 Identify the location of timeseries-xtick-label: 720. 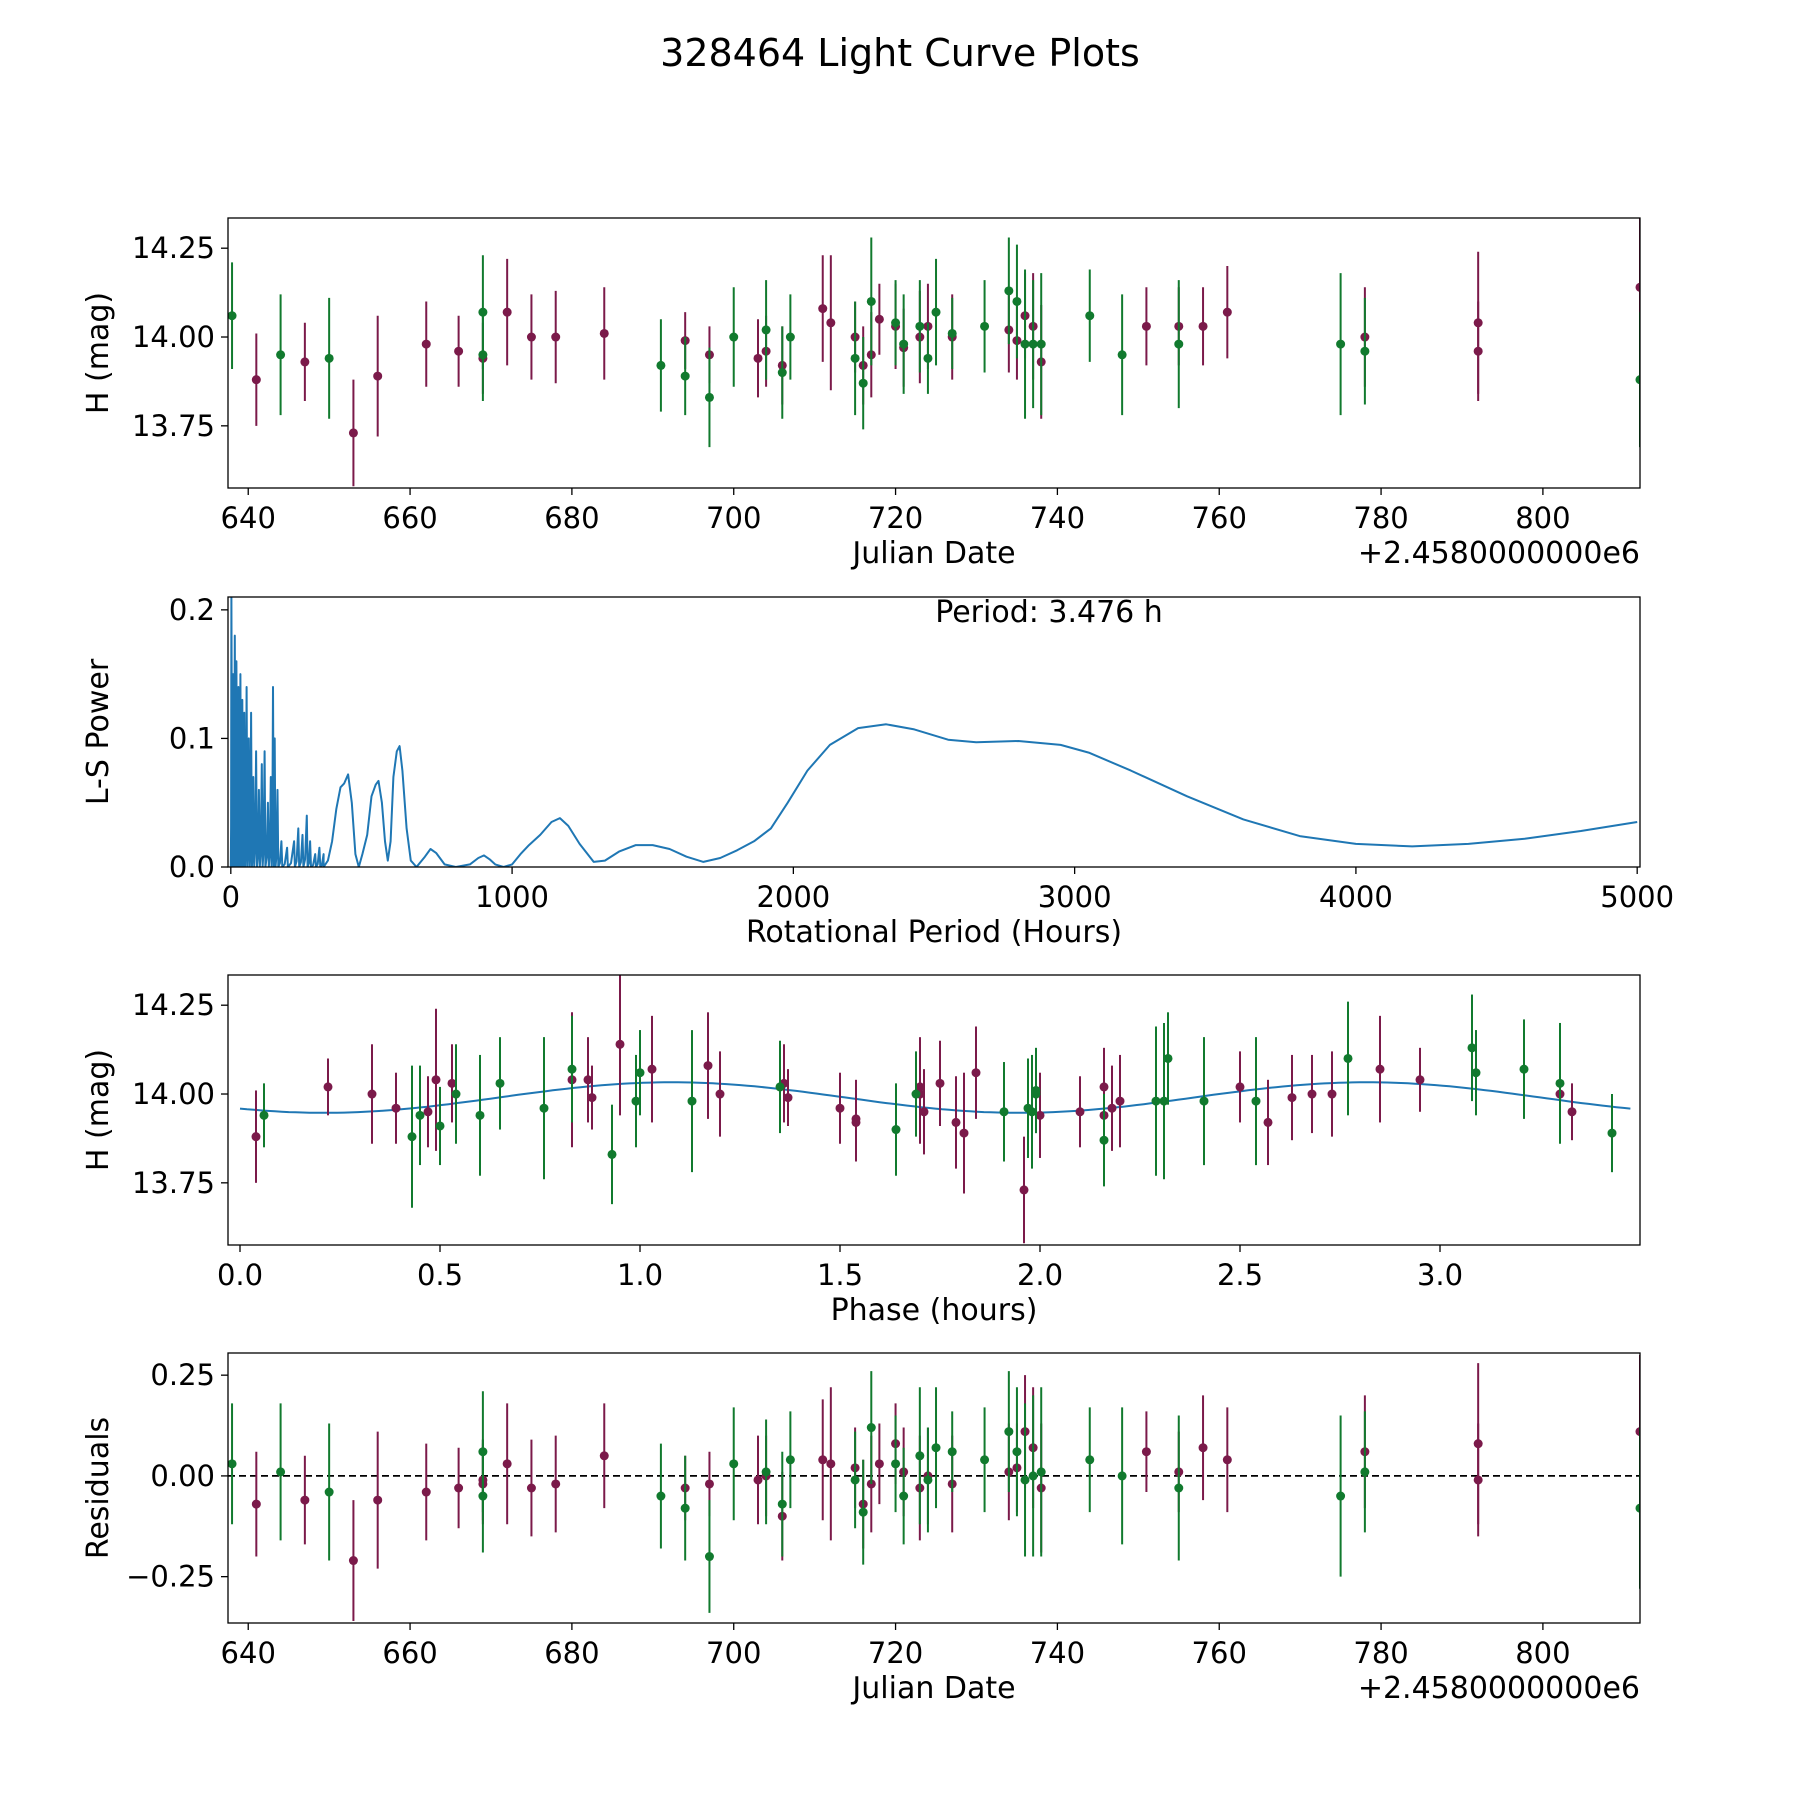
(895, 518).